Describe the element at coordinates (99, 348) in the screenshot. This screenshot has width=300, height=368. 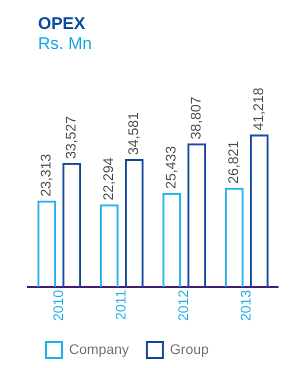
I see `legend-label: Company` at that location.